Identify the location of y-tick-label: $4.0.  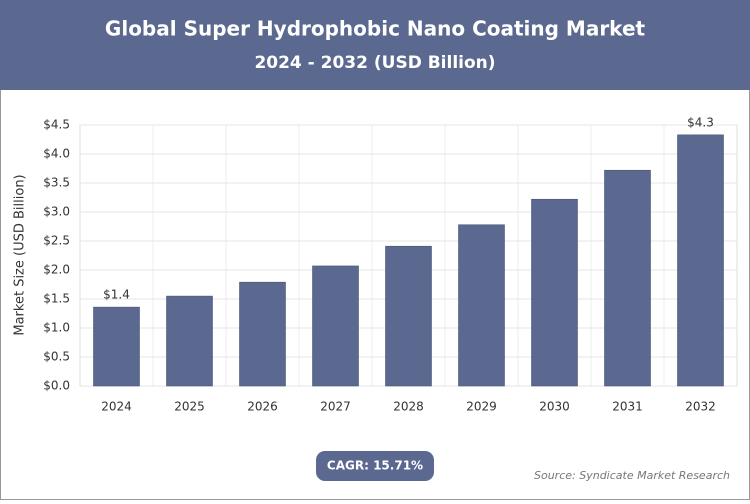
(56, 154).